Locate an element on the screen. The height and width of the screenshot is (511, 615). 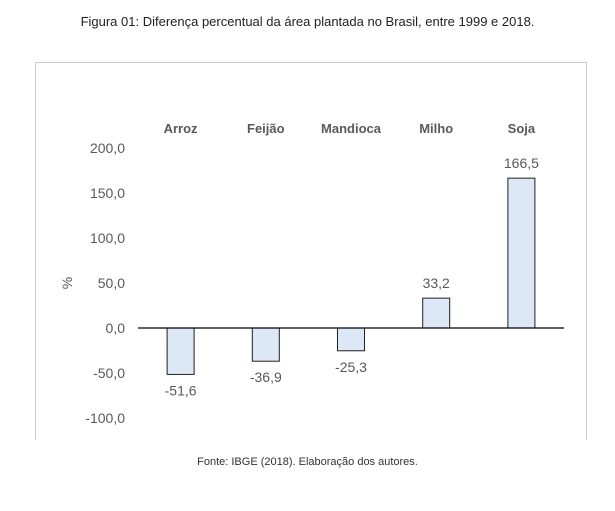
y-axis-label: % is located at coordinates (67, 283).